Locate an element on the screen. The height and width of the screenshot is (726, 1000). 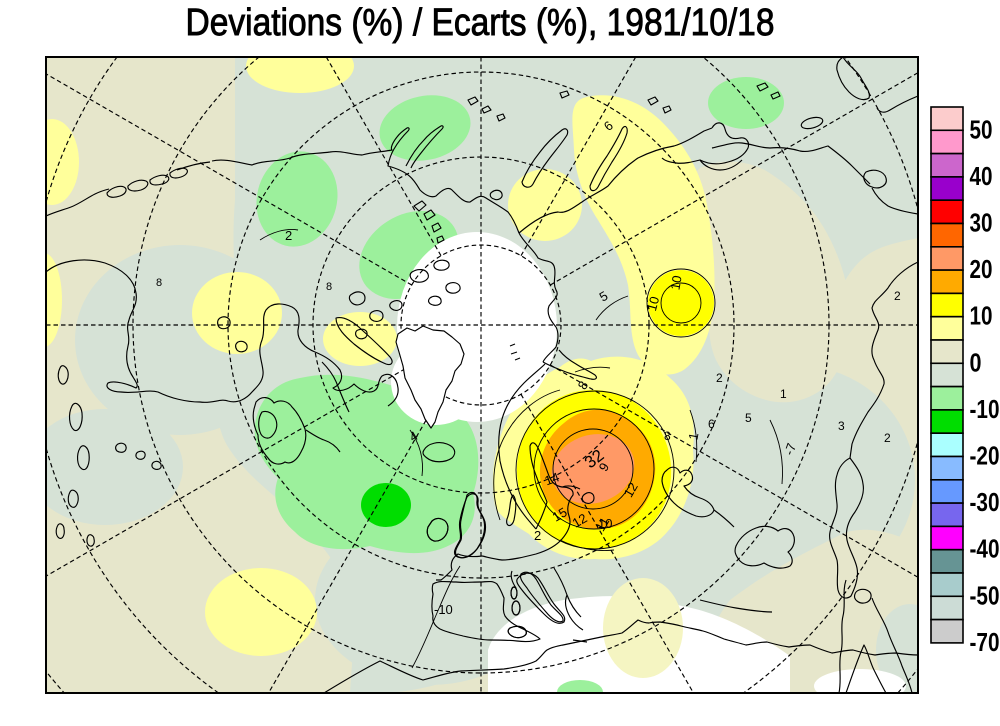
svg-text: 30 is located at coordinates (981, 223).